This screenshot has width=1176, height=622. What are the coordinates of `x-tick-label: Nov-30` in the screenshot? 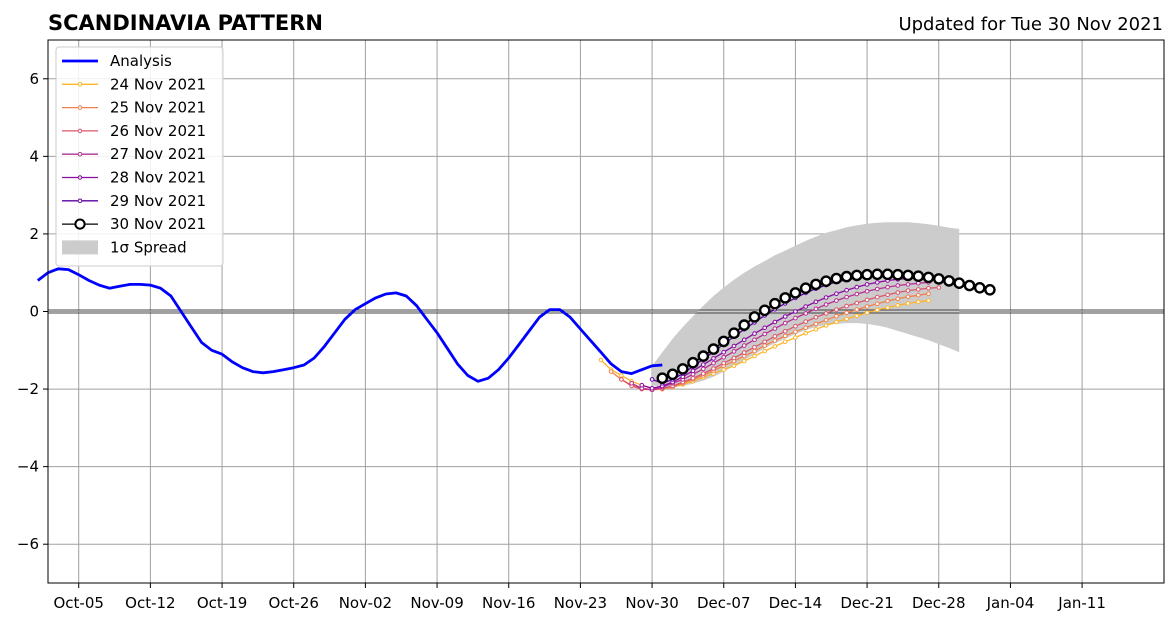 It's located at (651, 603).